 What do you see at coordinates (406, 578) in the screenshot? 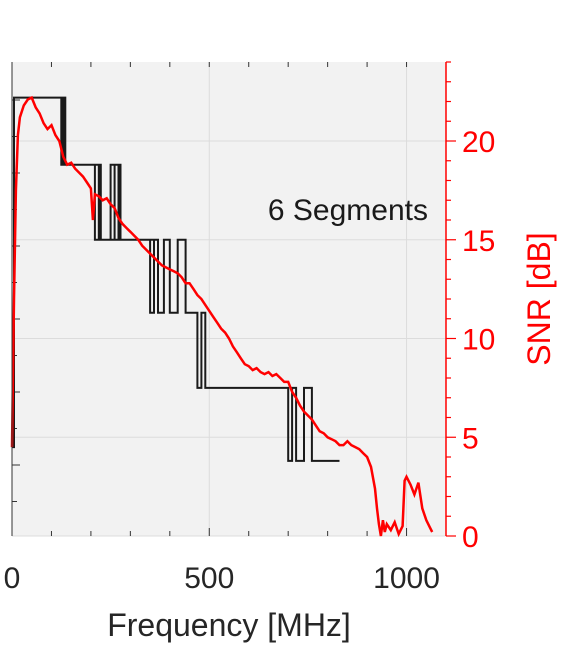
I see `x-tick-label-2: 1000` at bounding box center [406, 578].